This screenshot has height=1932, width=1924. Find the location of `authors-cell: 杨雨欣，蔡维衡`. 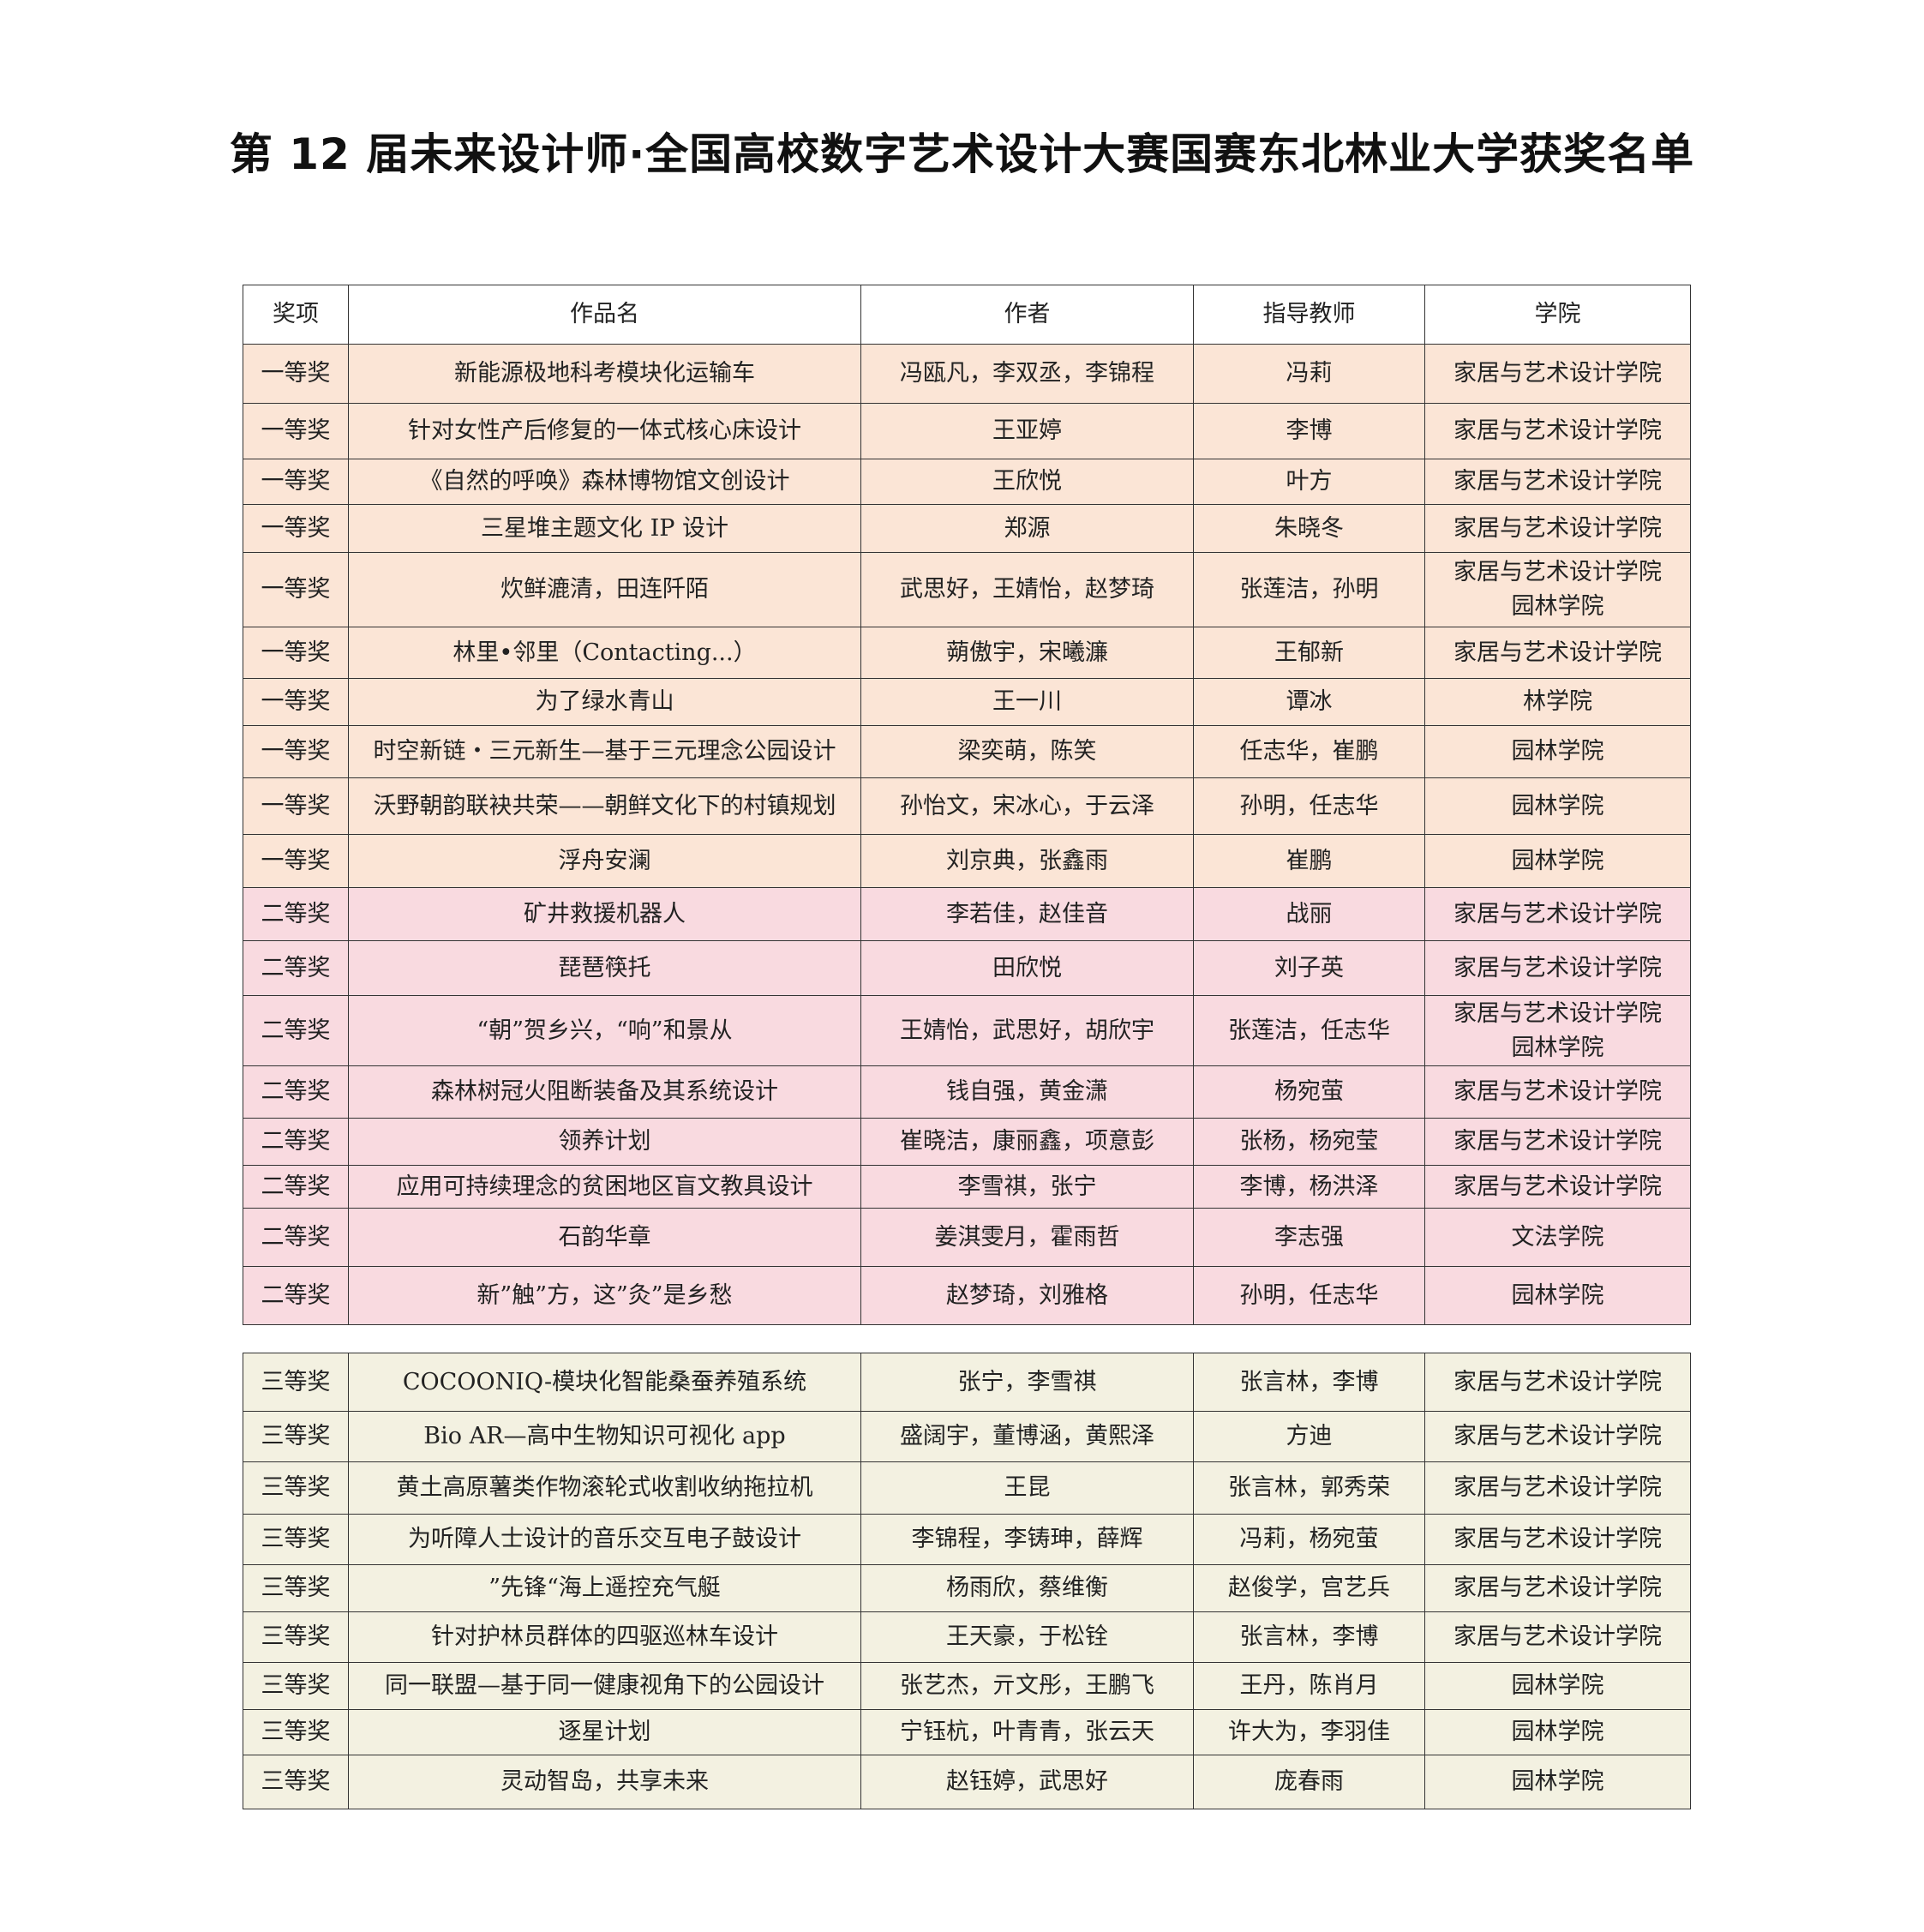

authors-cell: 杨雨欣，蔡维衡 is located at coordinates (1027, 1588).